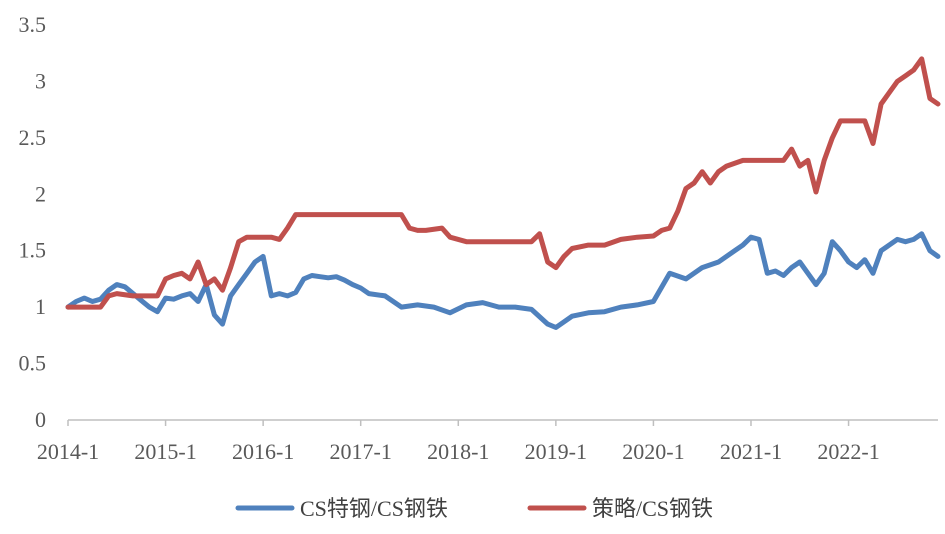 The height and width of the screenshot is (534, 945). I want to click on y-tick-label: 0.5, so click(33, 363).